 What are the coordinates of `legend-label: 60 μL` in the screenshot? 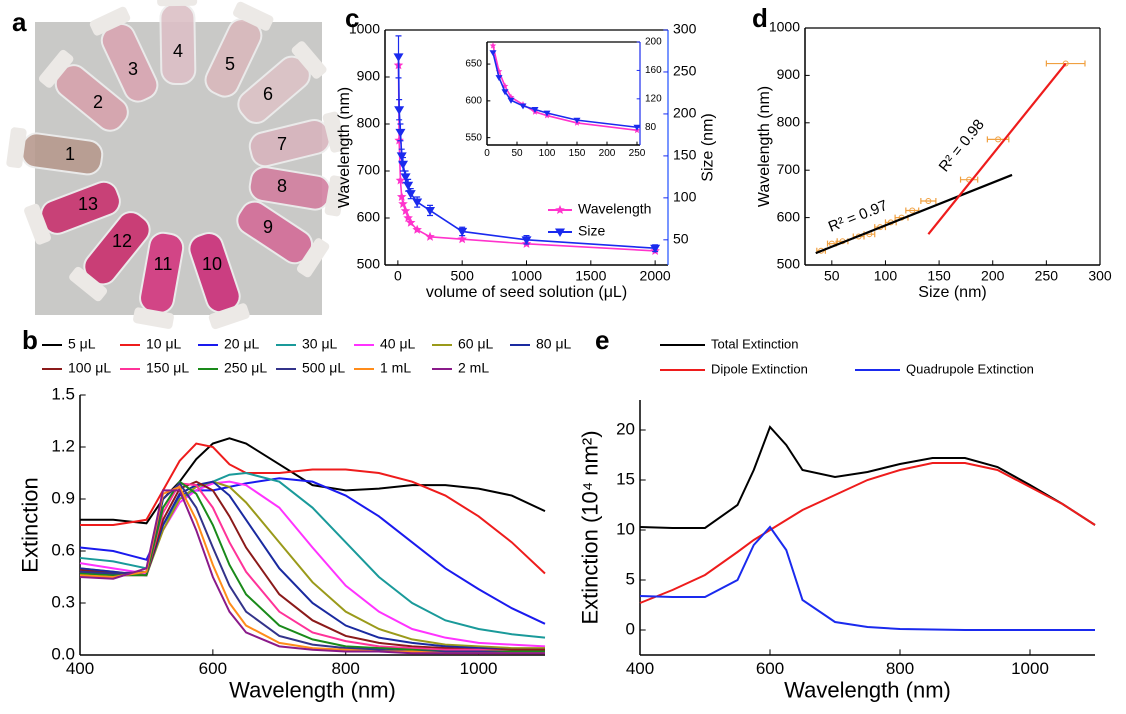 It's located at (476, 344).